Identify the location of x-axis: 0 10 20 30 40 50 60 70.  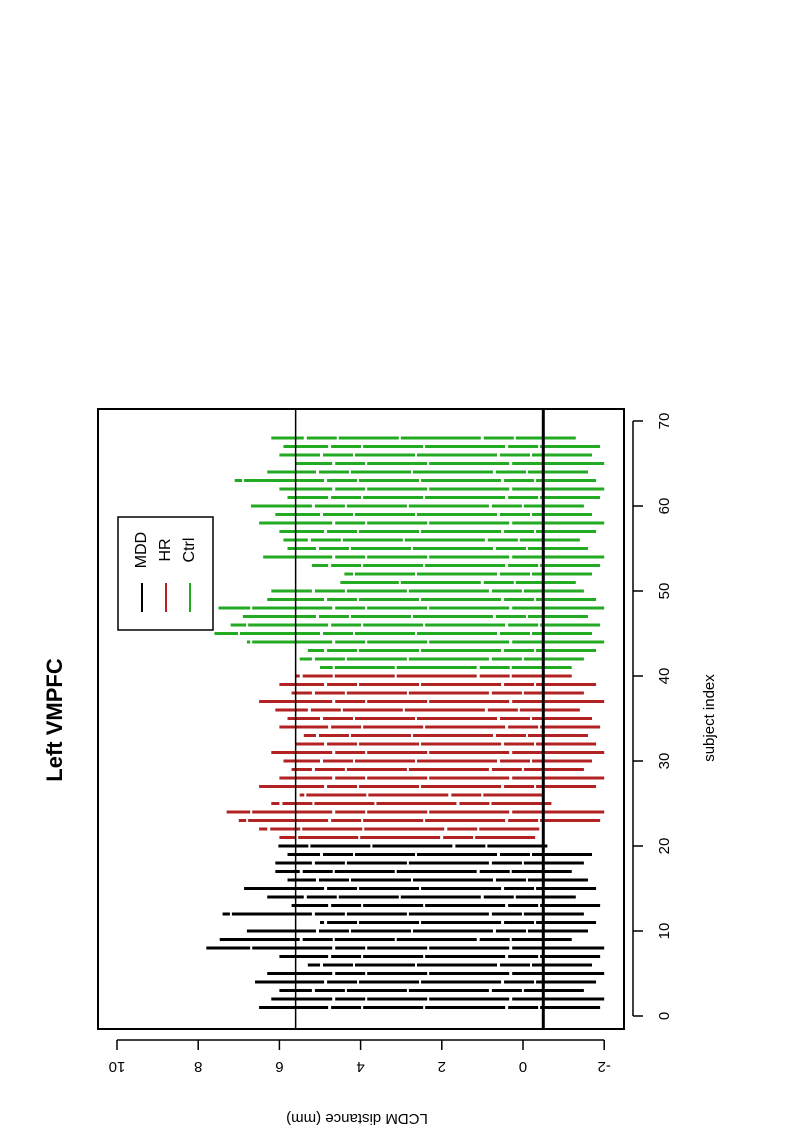
(652, 716).